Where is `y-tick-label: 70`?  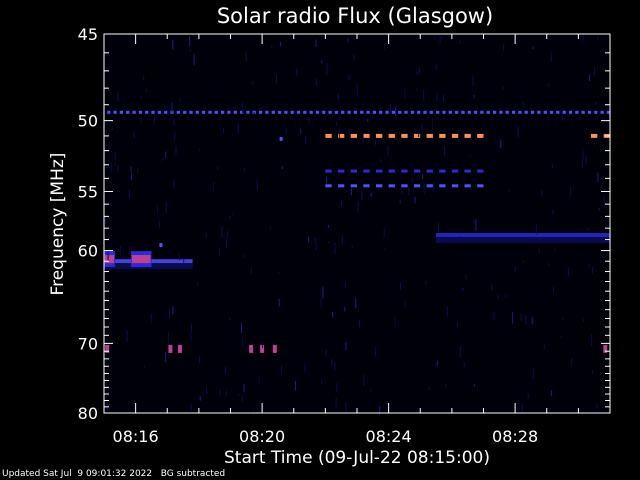 y-tick-label: 70 is located at coordinates (88, 343).